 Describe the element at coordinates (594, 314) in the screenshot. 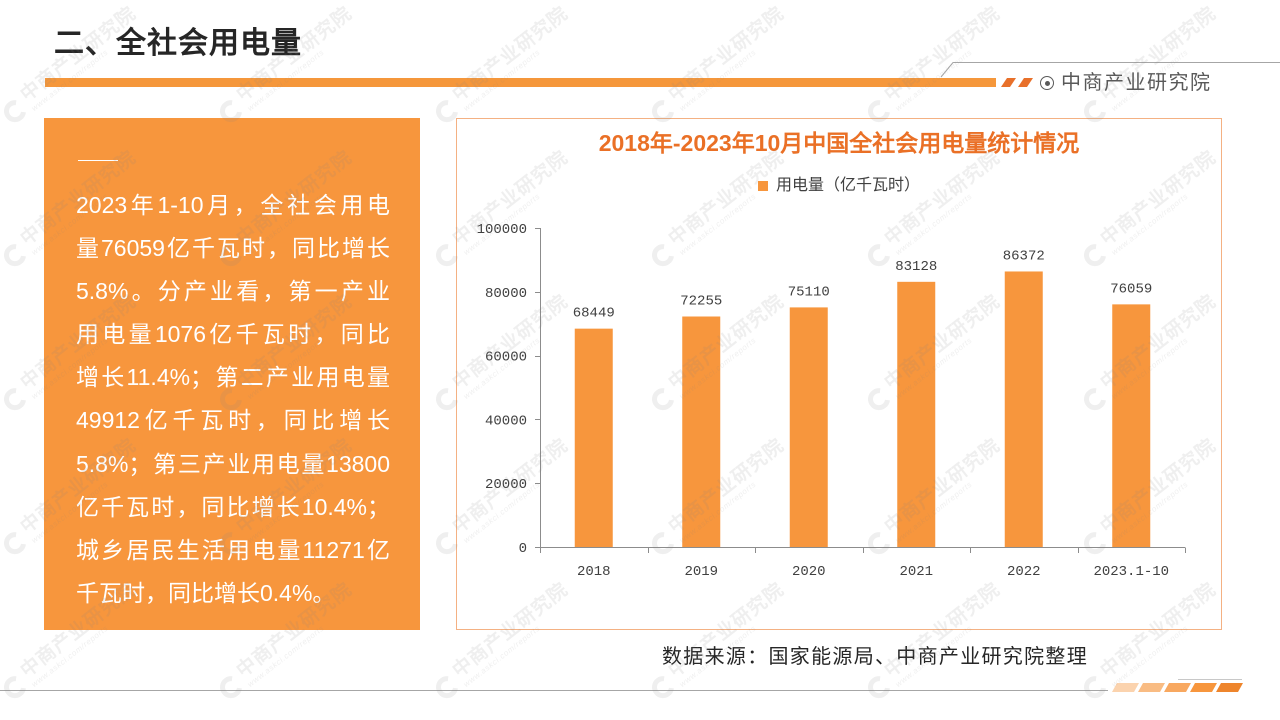

I see `data-label: 68449` at that location.